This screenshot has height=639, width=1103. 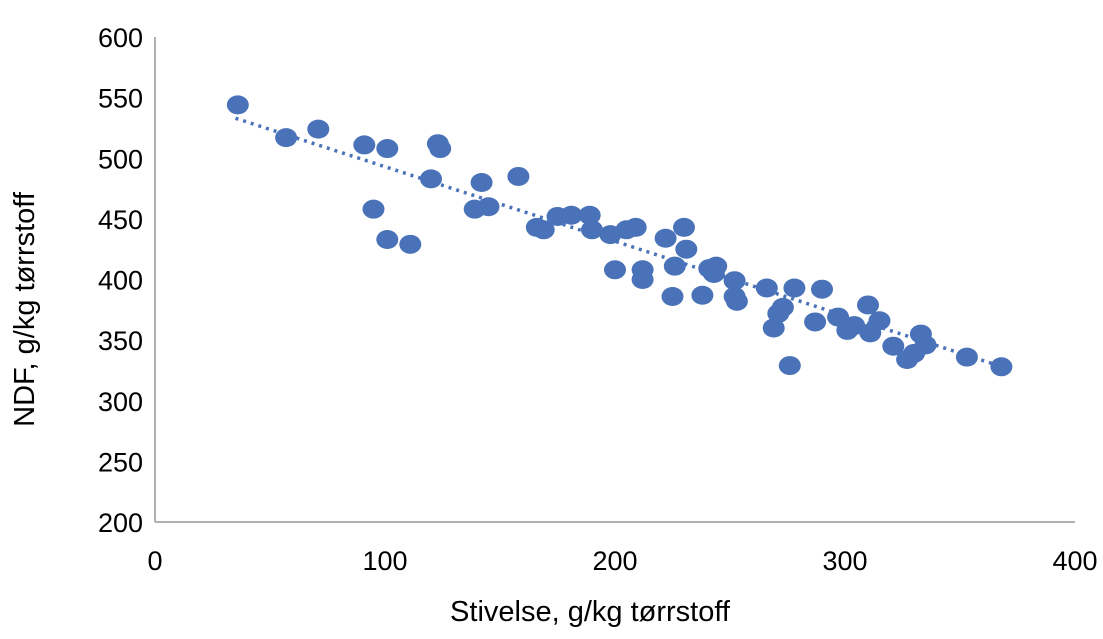 I want to click on y-tick-label: 600, so click(x=120, y=38).